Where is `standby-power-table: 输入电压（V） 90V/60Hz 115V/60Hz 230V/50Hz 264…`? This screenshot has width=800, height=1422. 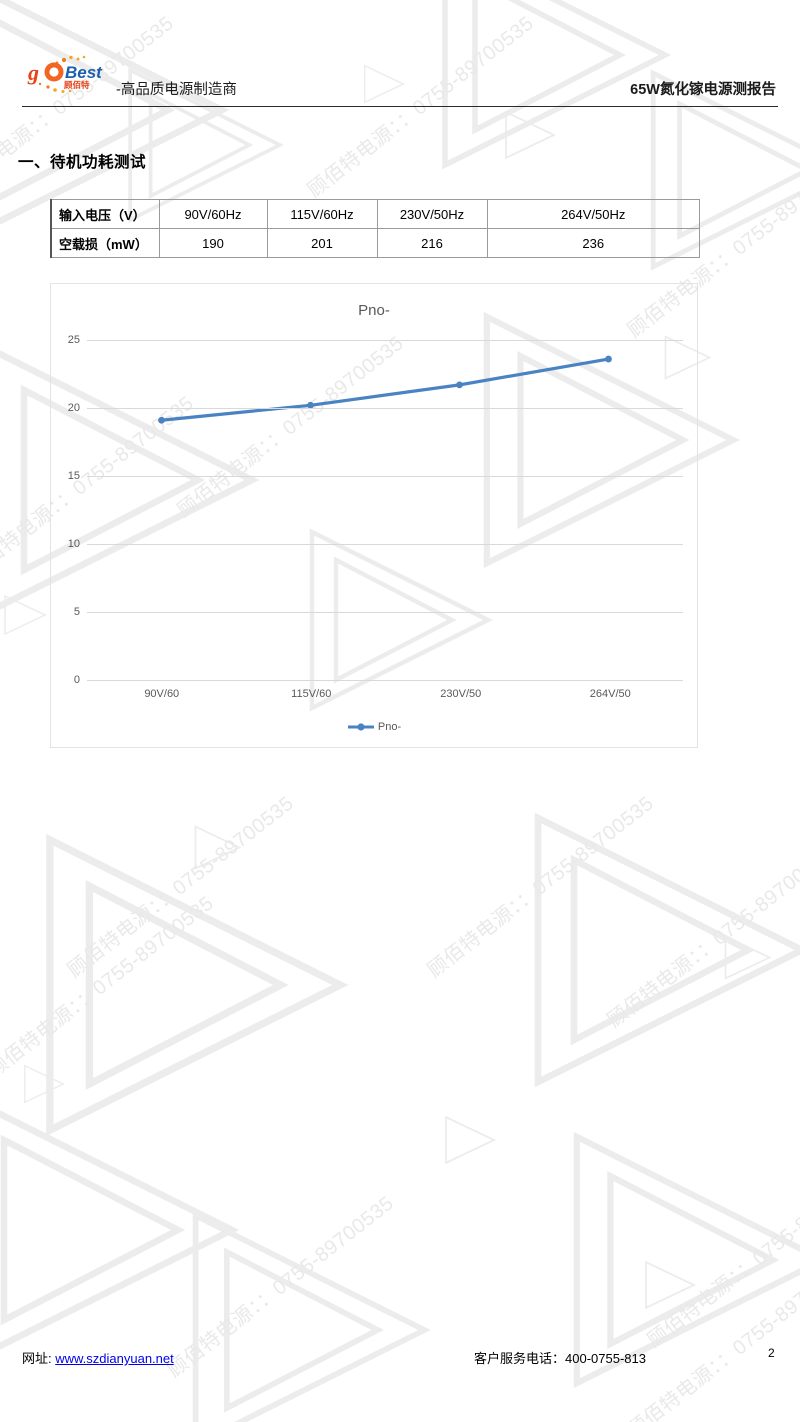 standby-power-table: 输入电压（V） 90V/60Hz 115V/60Hz 230V/50Hz 264… is located at coordinates (375, 228).